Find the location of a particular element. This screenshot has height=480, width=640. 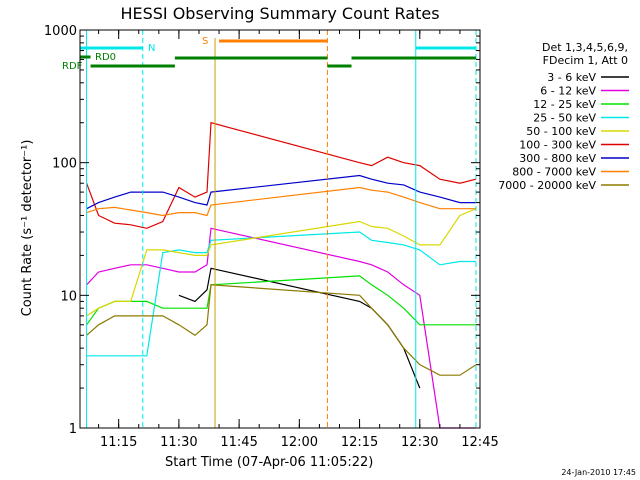

y-tick-label: 1000 is located at coordinates (60, 31).